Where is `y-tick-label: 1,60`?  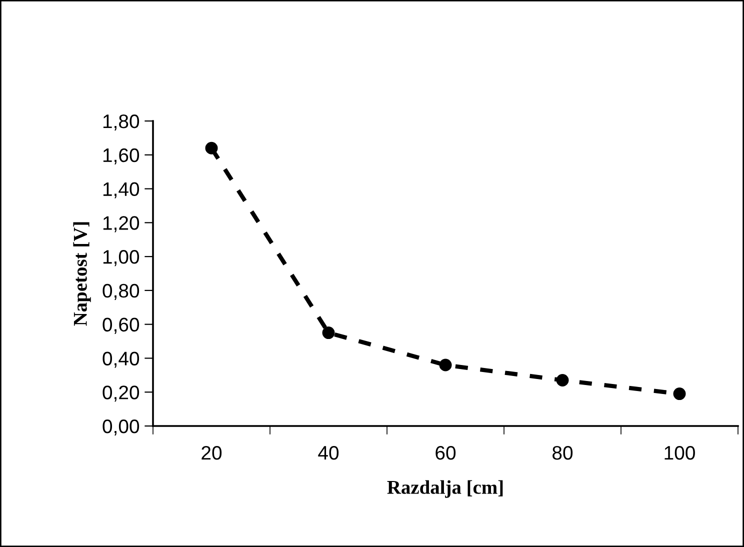 y-tick-label: 1,60 is located at coordinates (121, 156).